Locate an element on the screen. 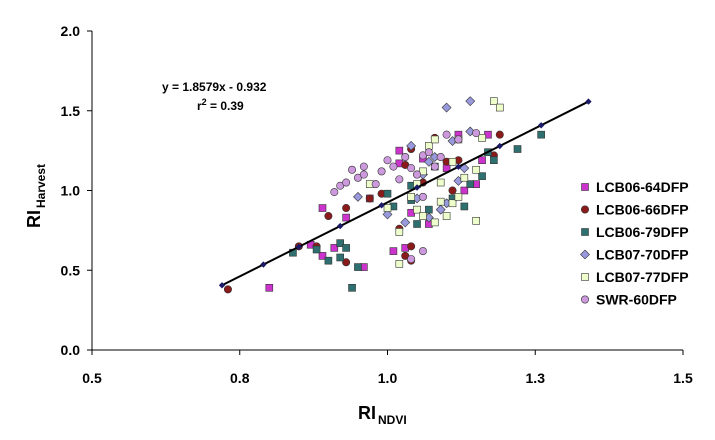  y-tick-label: 0.5 is located at coordinates (71, 270).